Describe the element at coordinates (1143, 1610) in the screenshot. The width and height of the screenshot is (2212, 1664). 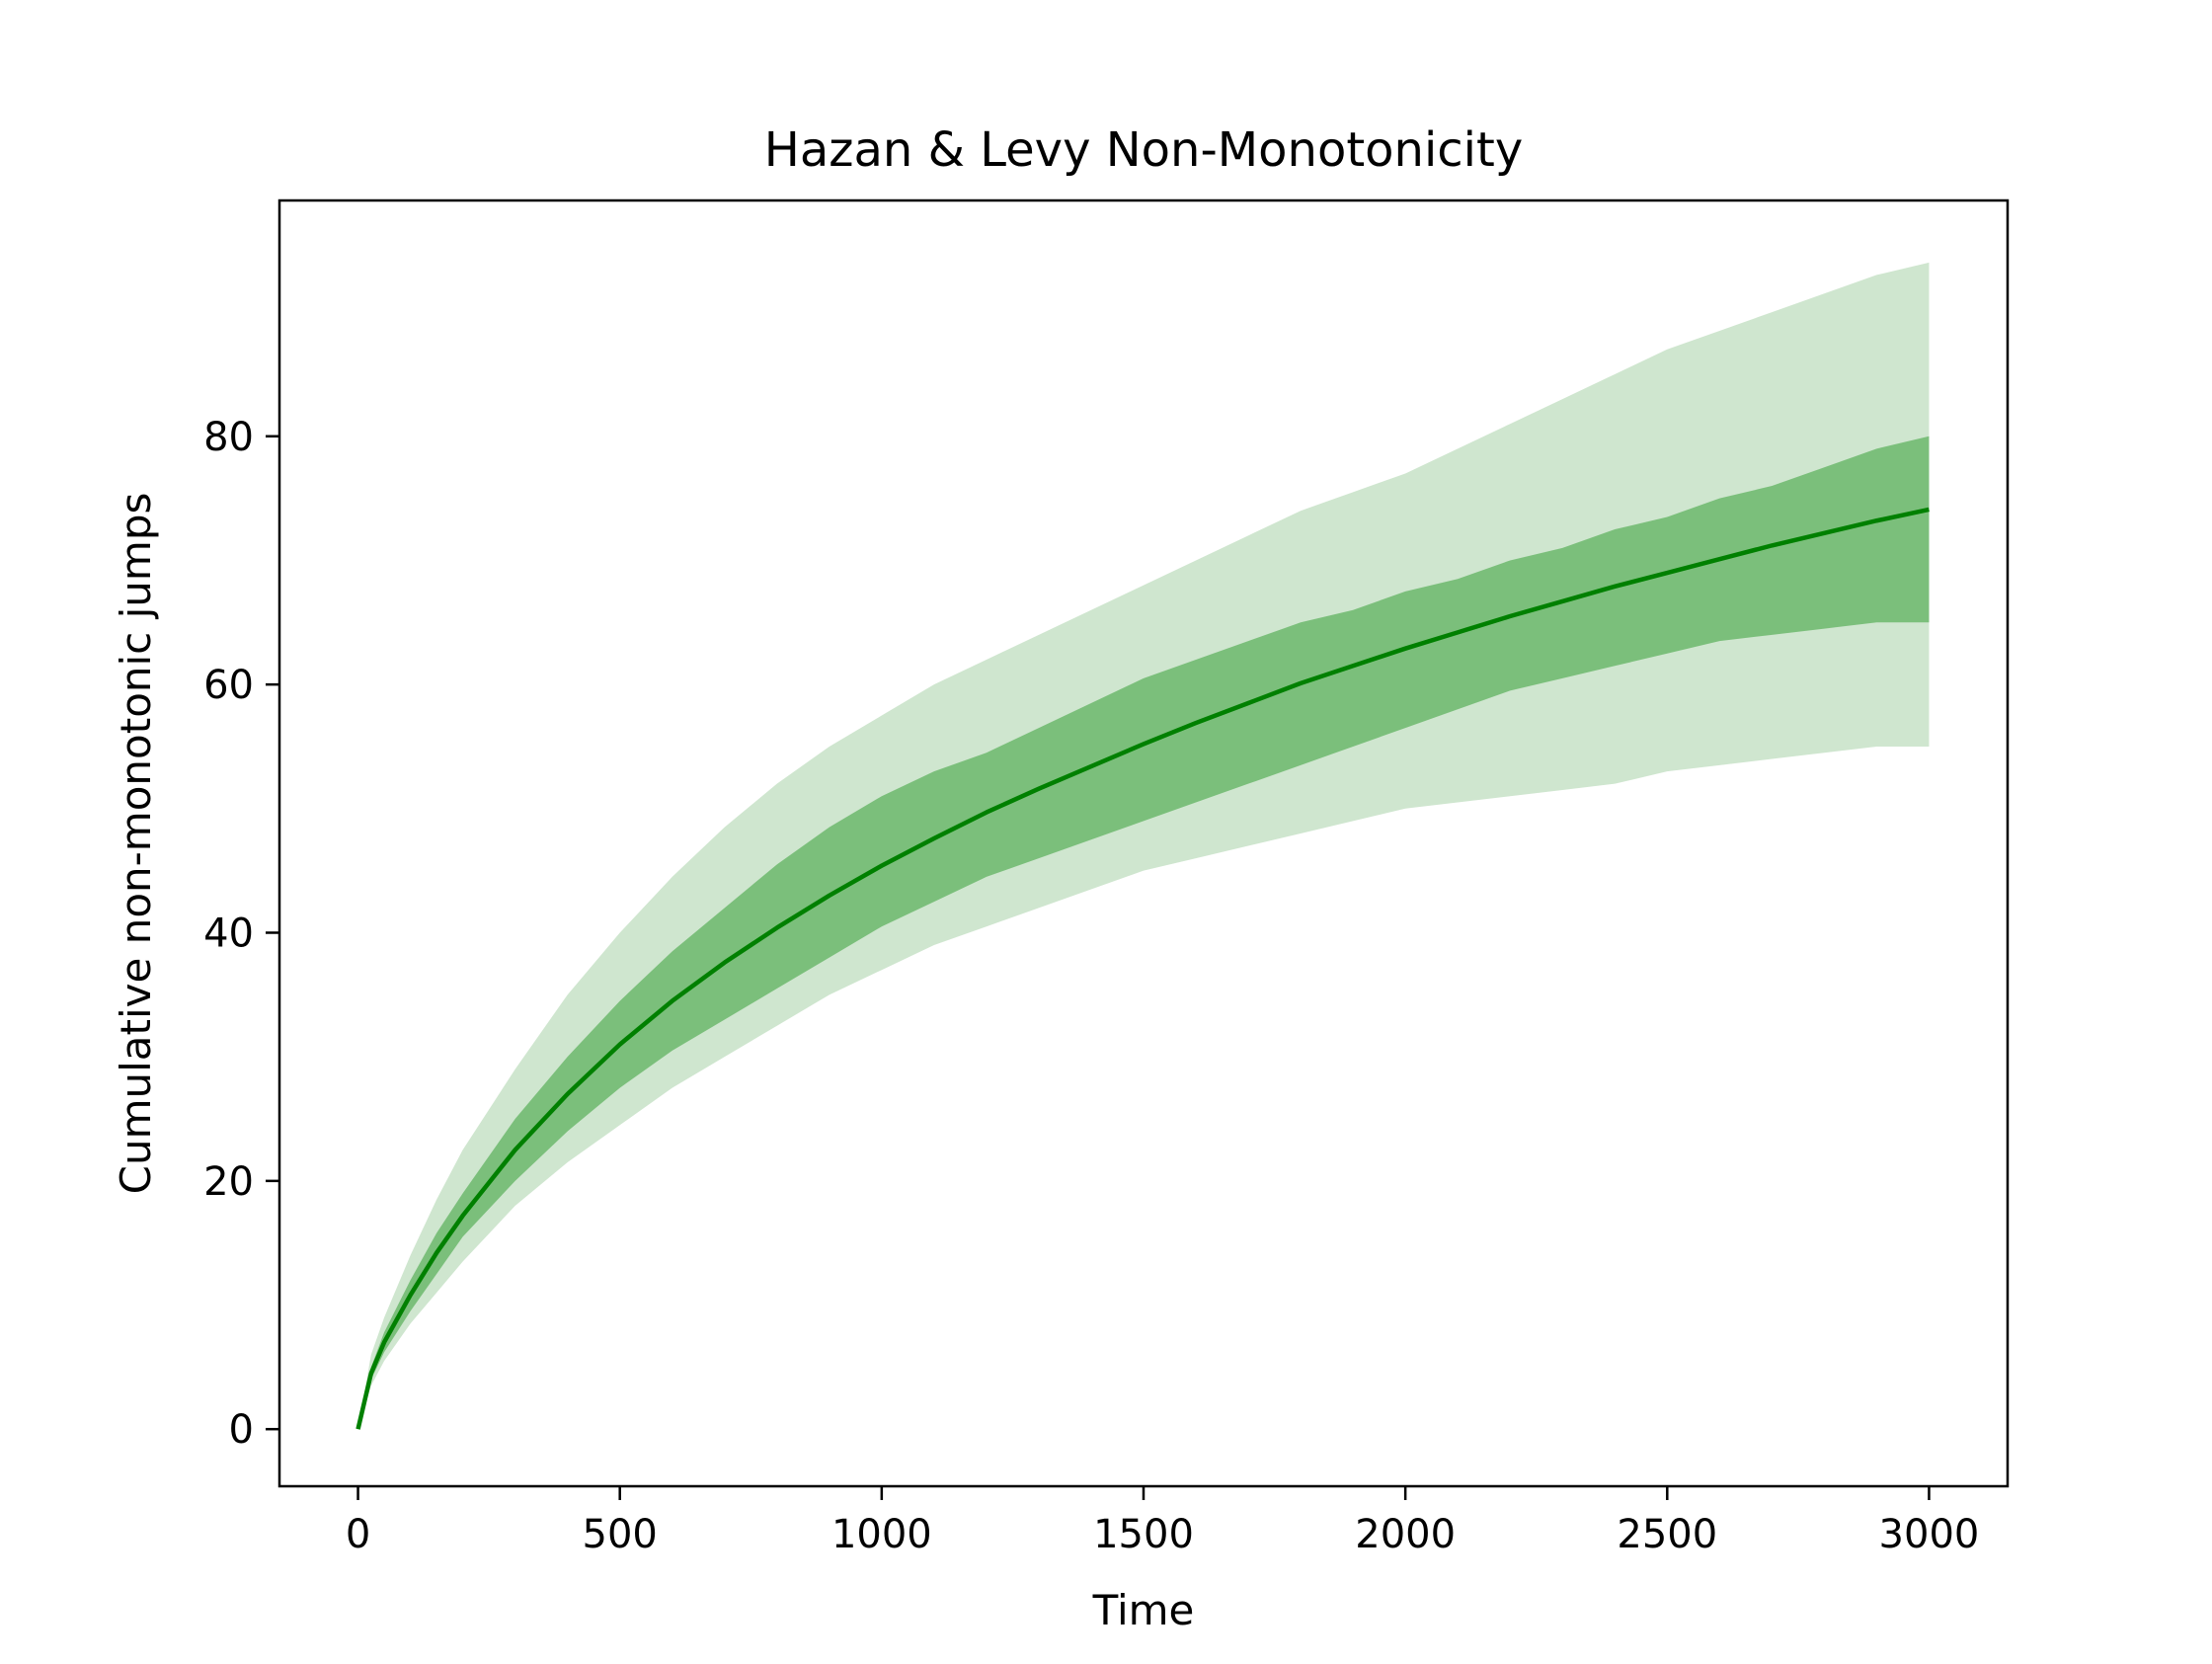
I see `x-axis-label: Time` at that location.